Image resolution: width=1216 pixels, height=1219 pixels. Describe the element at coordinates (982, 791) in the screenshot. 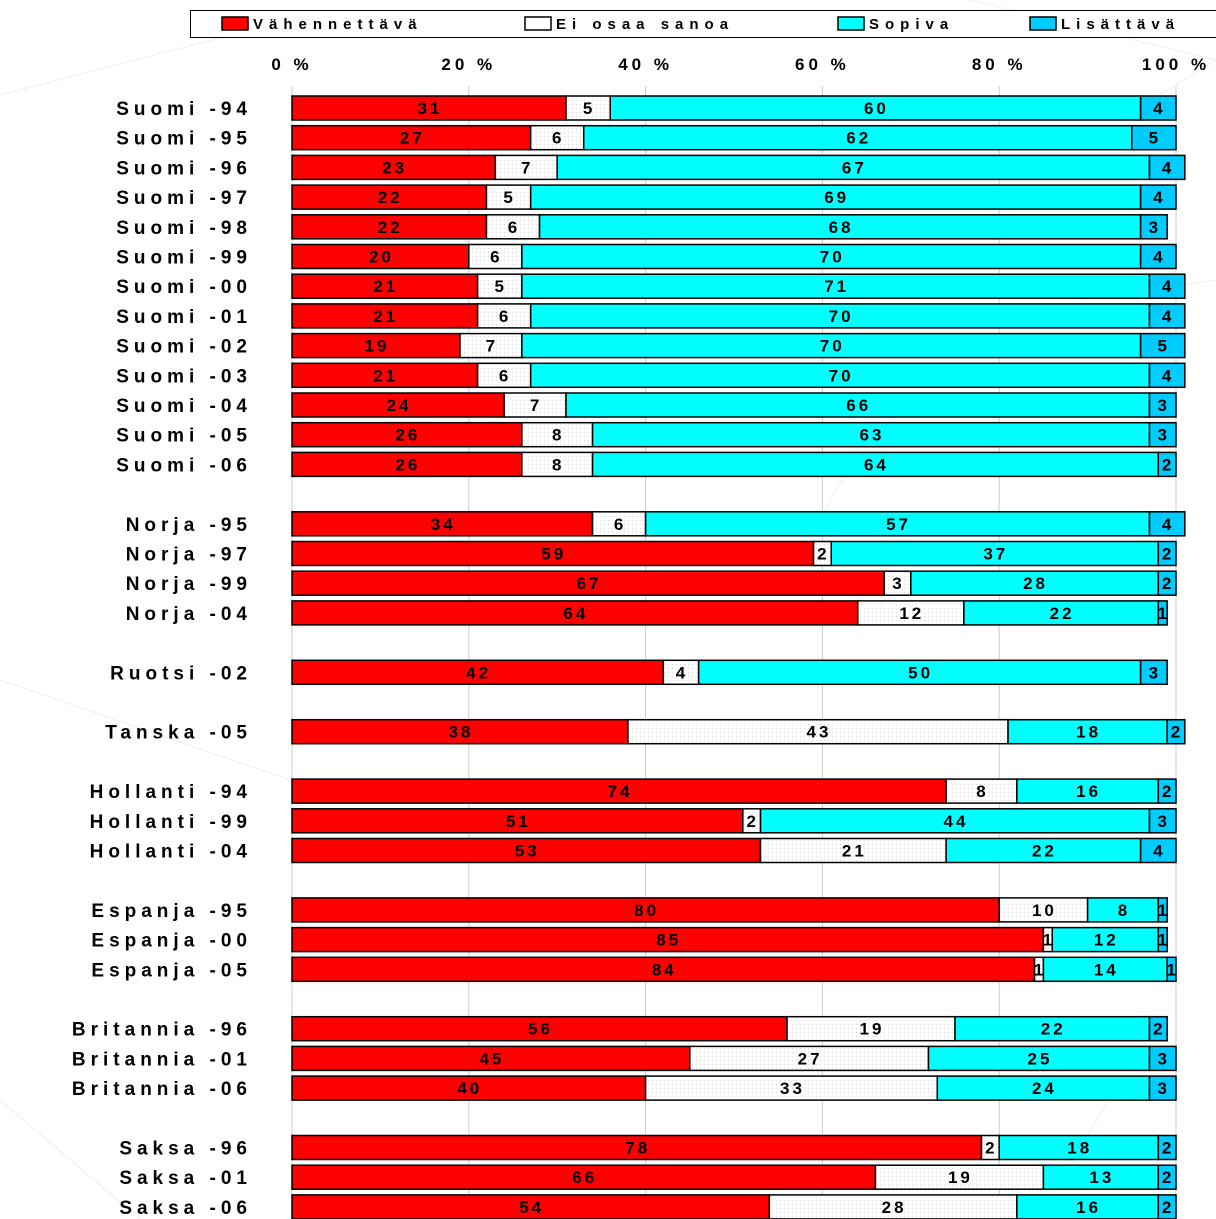

I see `data-label-ei-osaa-sanoa: 8` at that location.